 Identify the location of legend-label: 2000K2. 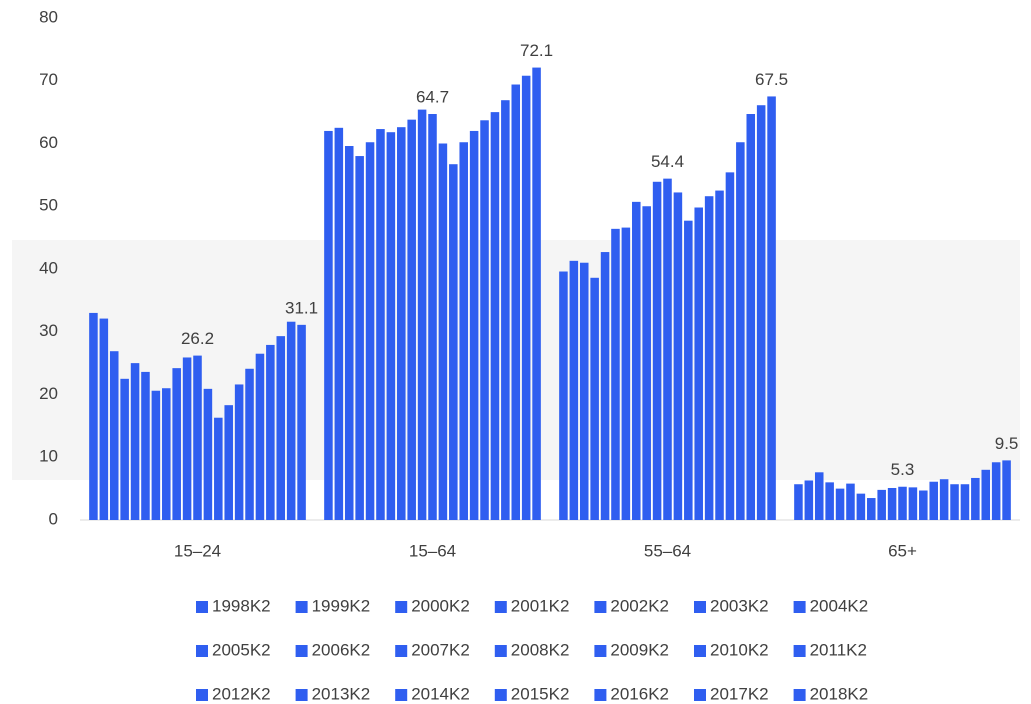
(440, 605).